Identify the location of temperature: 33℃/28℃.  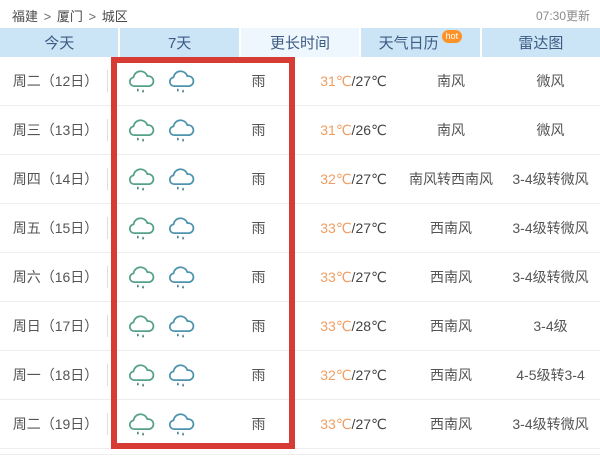
(353, 326).